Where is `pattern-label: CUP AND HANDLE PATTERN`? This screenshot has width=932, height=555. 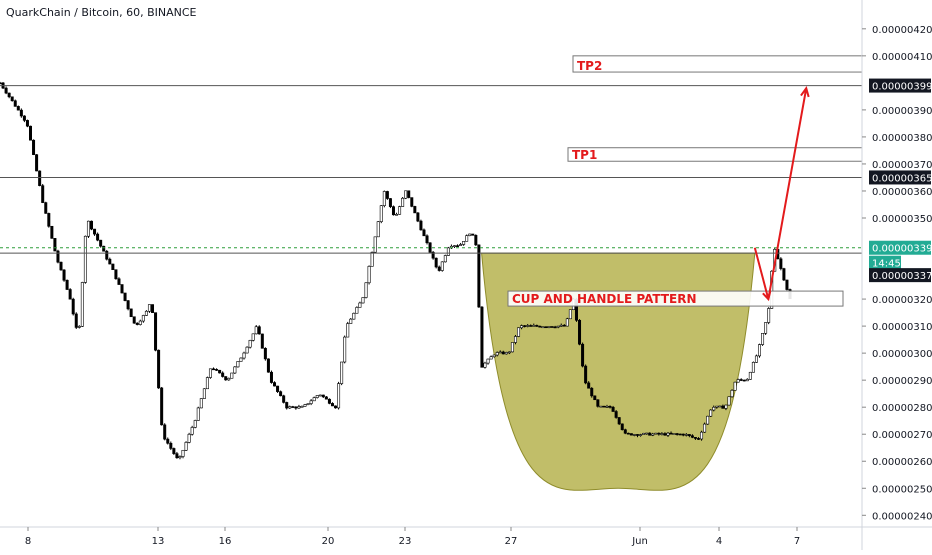
pattern-label: CUP AND HANDLE PATTERN is located at coordinates (604, 299).